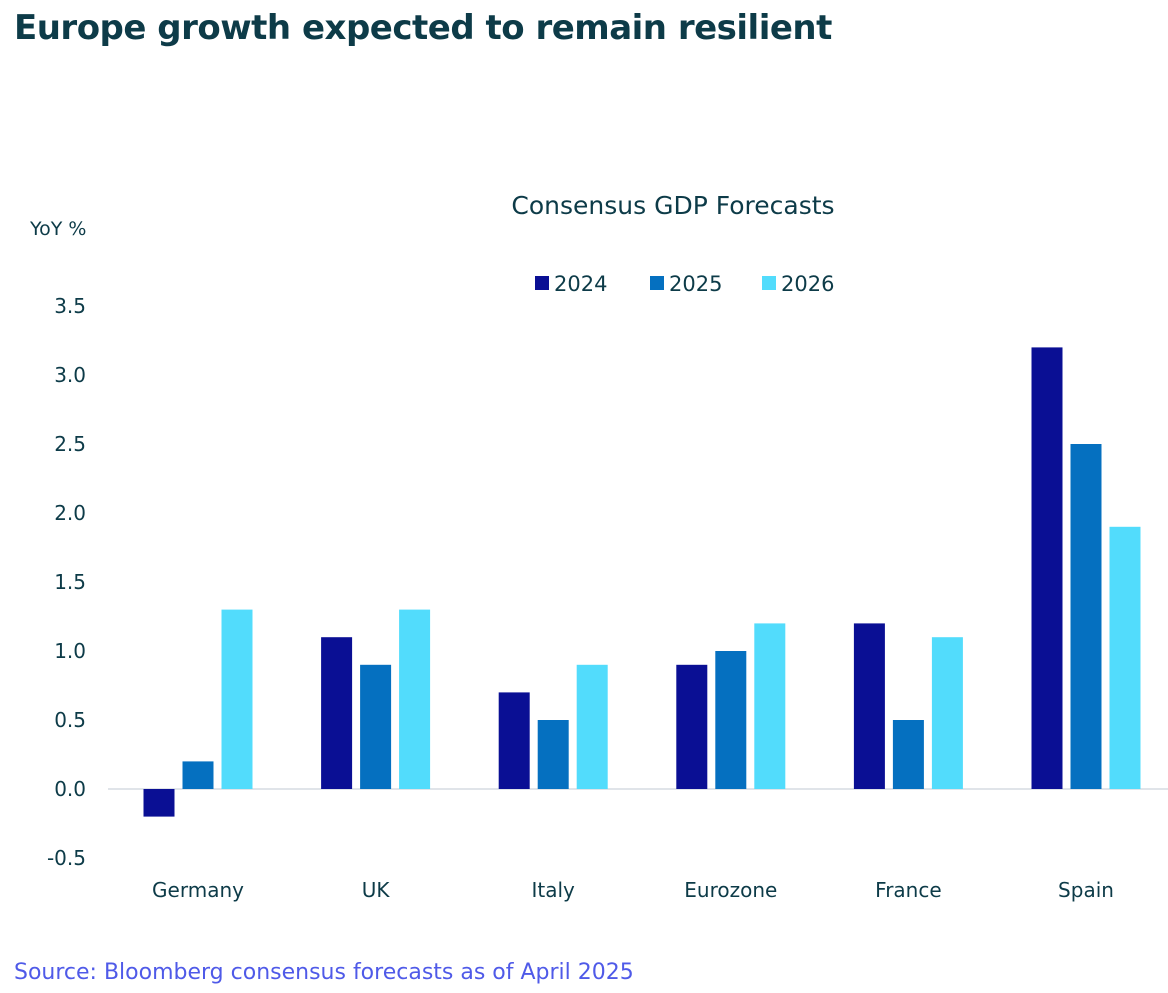 The image size is (1168, 993). Describe the element at coordinates (633, 890) in the screenshot. I see `x-axis-labels: Germany UK Italy Eurozone France Spain` at that location.